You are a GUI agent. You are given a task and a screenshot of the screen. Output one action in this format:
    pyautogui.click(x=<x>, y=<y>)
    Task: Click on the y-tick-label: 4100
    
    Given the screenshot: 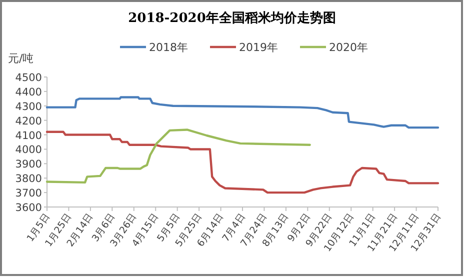 What is the action you would take?
    pyautogui.click(x=28, y=136)
    